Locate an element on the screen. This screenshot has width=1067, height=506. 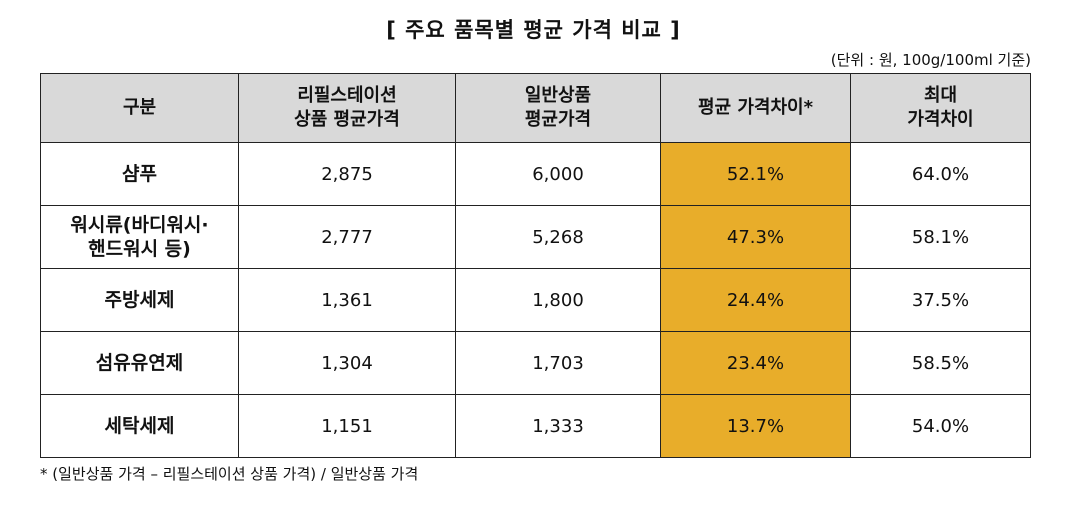
refill-price: 1,361 is located at coordinates (347, 300).